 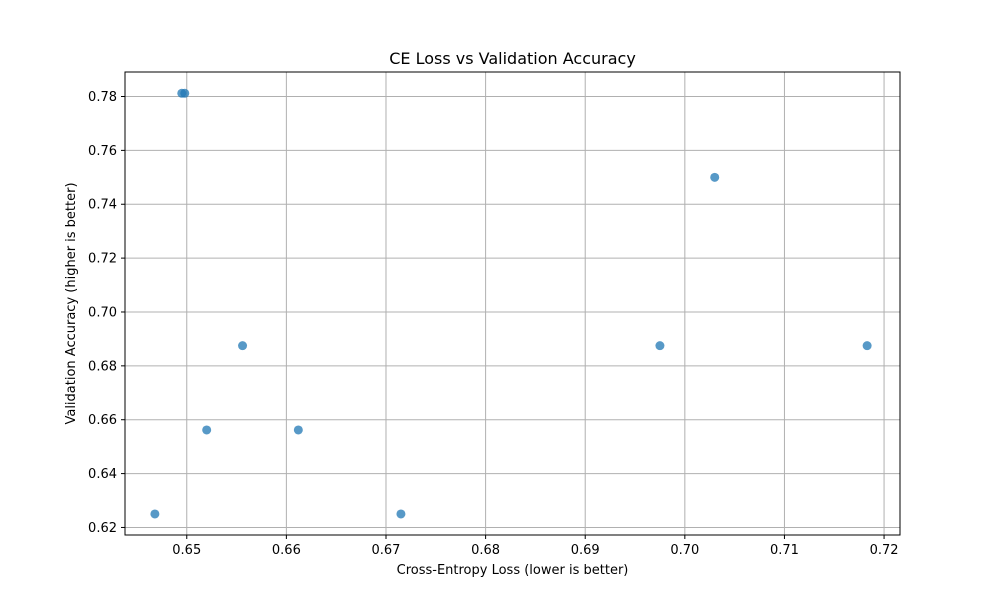 I want to click on x-tick-label: 0.72, so click(x=884, y=550).